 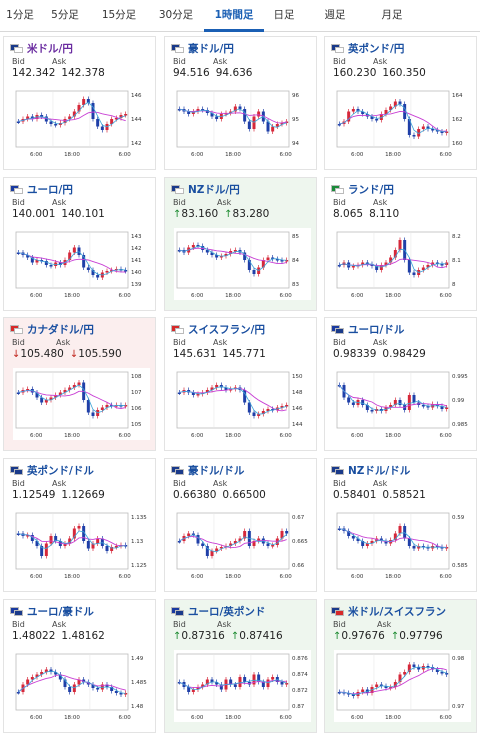 I want to click on chart-container: 0.876 0.874 0.872 0.87 6:00 18:00 6:00, so click(x=242, y=686).